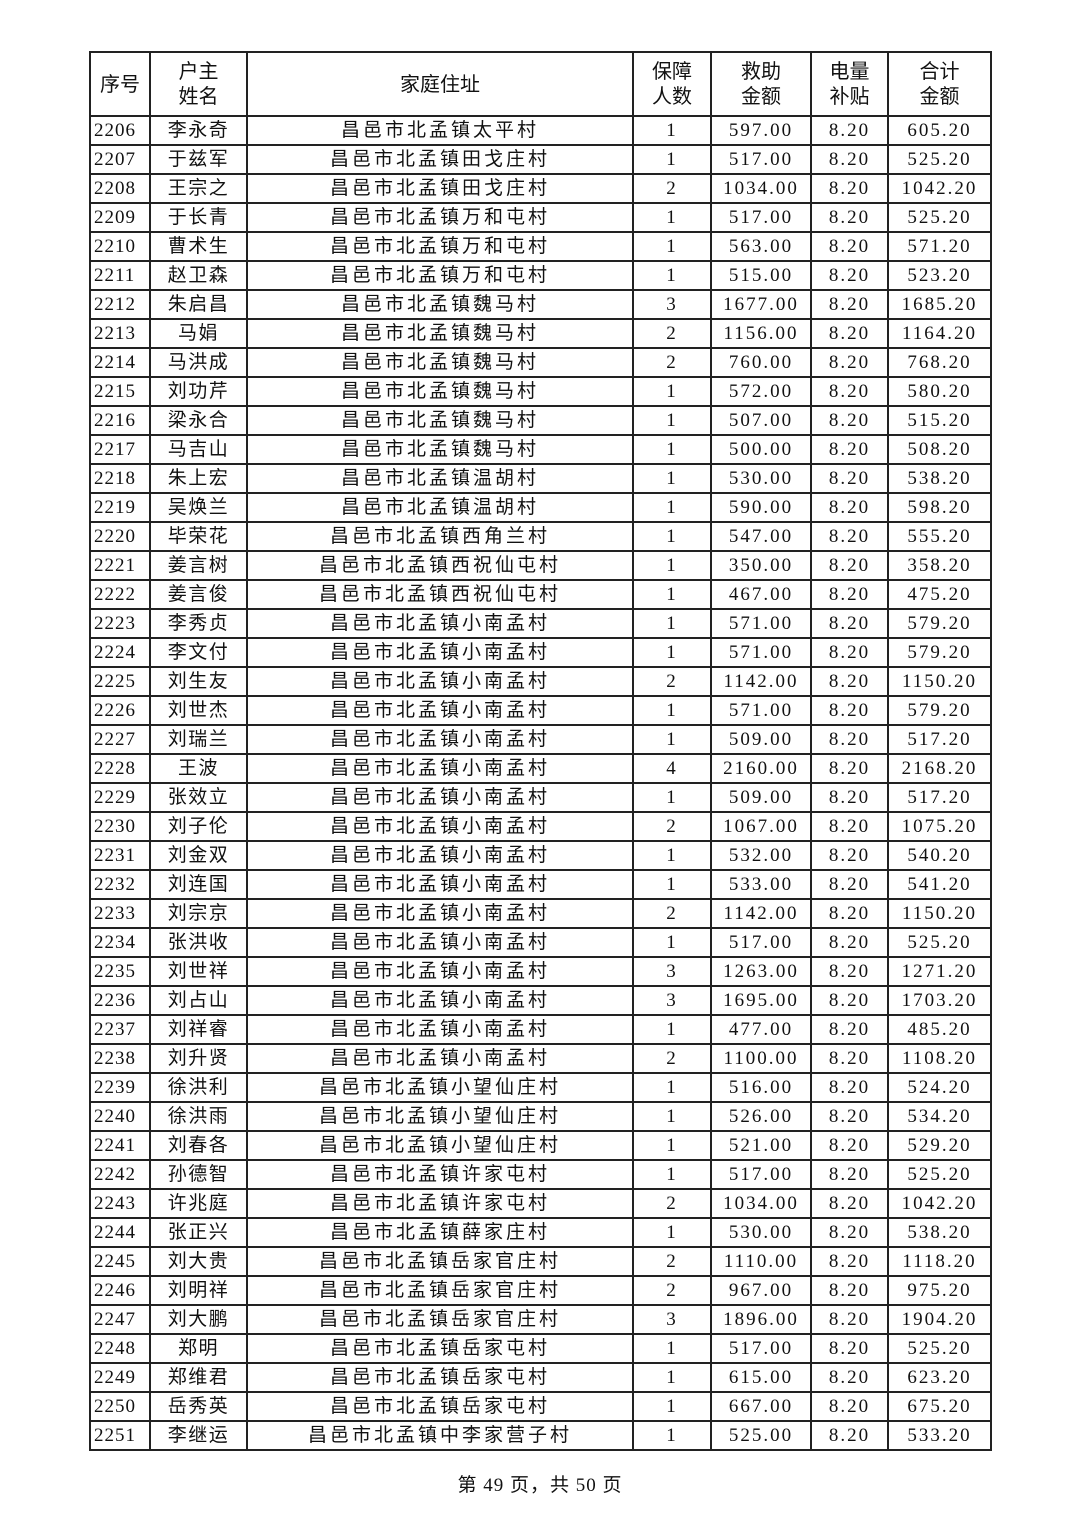 This screenshot has width=1080, height=1527. What do you see at coordinates (440, 1406) in the screenshot?
I see `cell-address: 昌邑市北孟镇岳家屯村` at bounding box center [440, 1406].